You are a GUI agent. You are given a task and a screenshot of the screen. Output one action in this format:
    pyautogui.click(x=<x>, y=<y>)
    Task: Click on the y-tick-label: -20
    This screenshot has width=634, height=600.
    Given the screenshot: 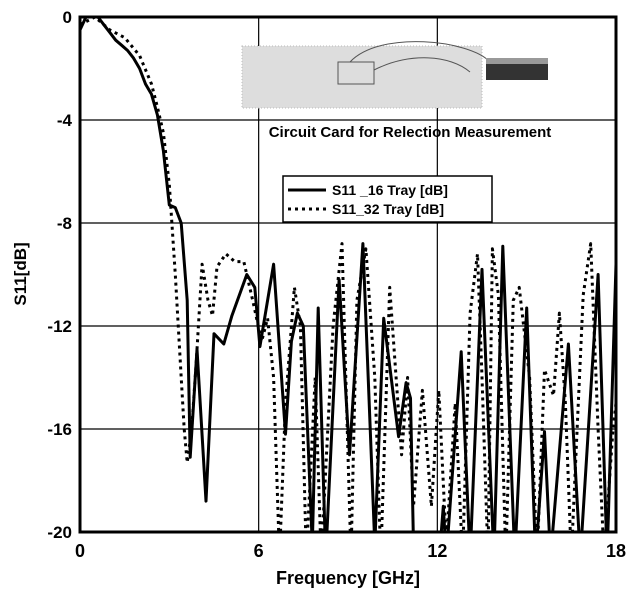 What is the action you would take?
    pyautogui.click(x=59, y=532)
    